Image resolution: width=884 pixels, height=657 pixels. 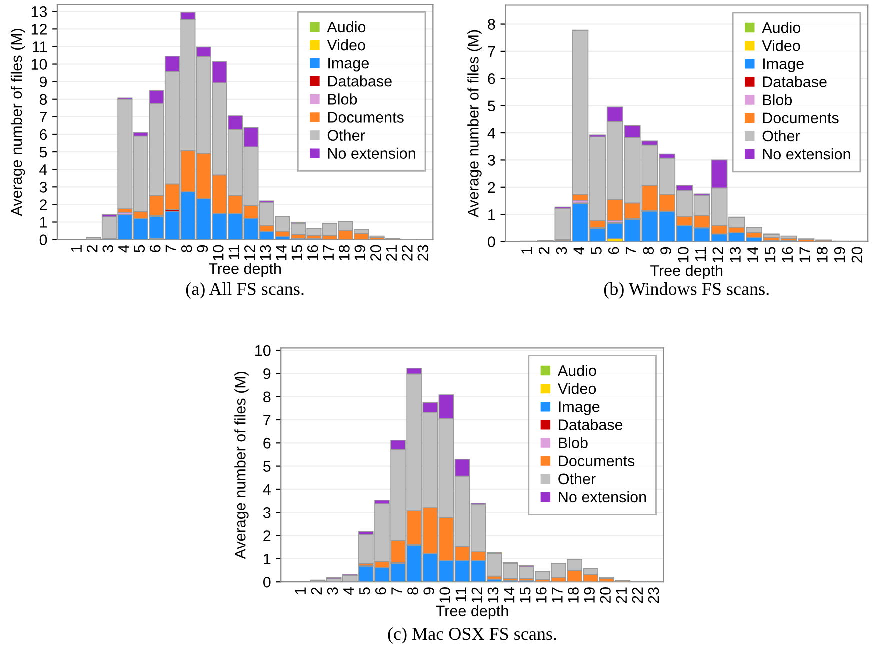 What do you see at coordinates (686, 290) in the screenshot?
I see `text: (b) Windows FS scans.` at bounding box center [686, 290].